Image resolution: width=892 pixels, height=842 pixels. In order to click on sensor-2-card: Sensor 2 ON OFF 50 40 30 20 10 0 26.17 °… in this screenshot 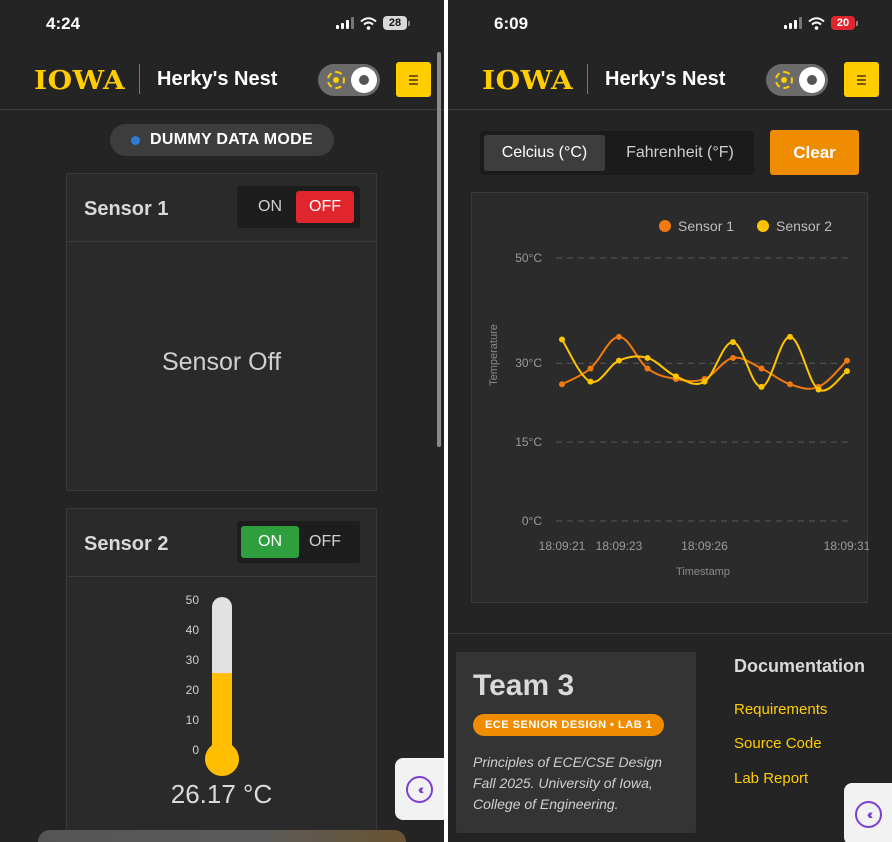, I will do `click(221, 675)`.